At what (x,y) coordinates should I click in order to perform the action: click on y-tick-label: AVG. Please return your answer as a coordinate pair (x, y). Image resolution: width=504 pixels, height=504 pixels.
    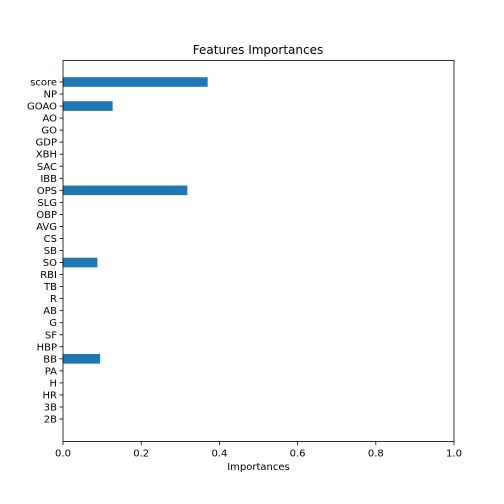
    Looking at the image, I should click on (46, 227).